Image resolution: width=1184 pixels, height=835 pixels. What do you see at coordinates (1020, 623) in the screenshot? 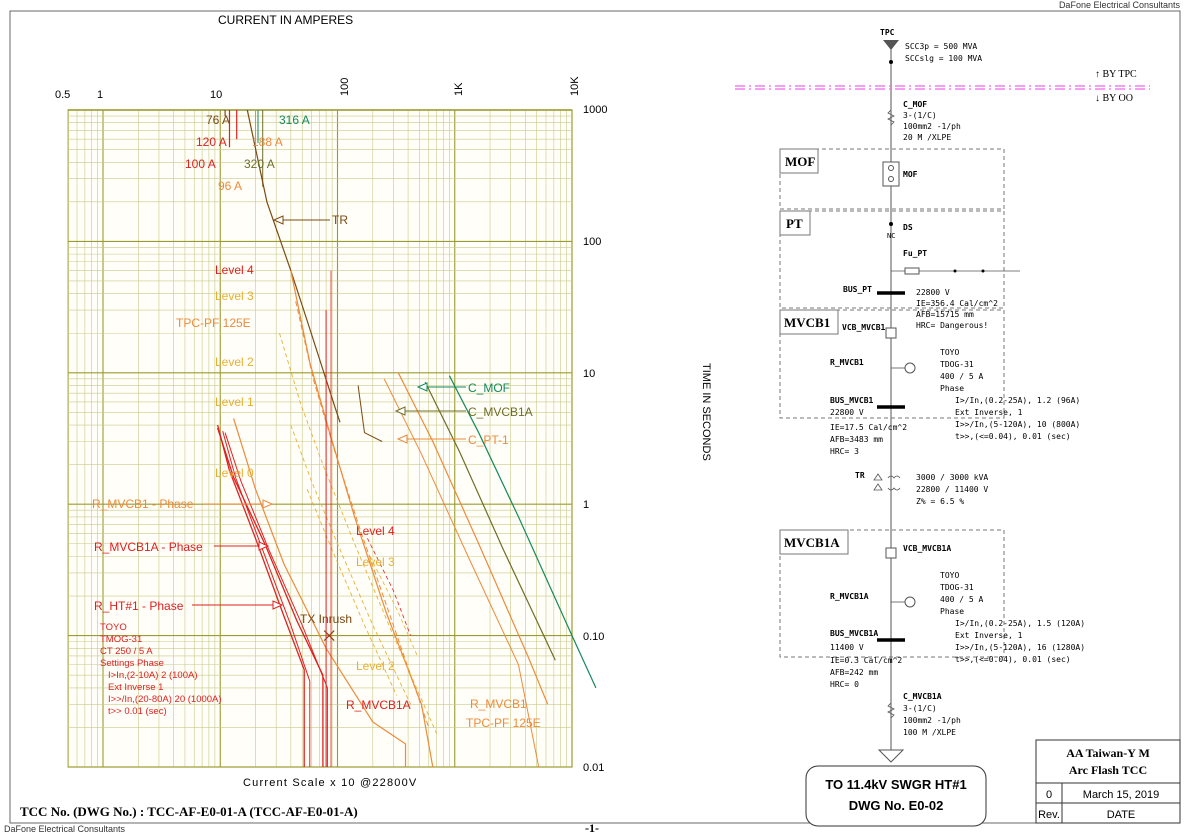
I see `r-mvcb1a-line-5: I>/In,(0.2-25A), 1.5 (120A)` at bounding box center [1020, 623].